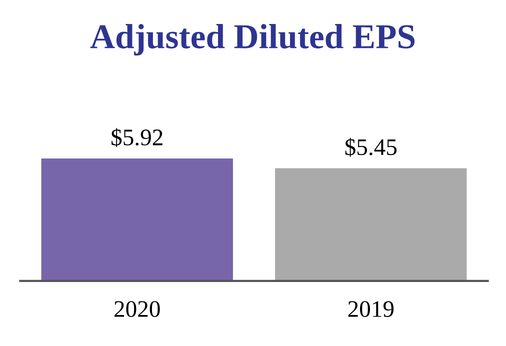  Describe the element at coordinates (137, 137) in the screenshot. I see `data-label: $5.92` at that location.